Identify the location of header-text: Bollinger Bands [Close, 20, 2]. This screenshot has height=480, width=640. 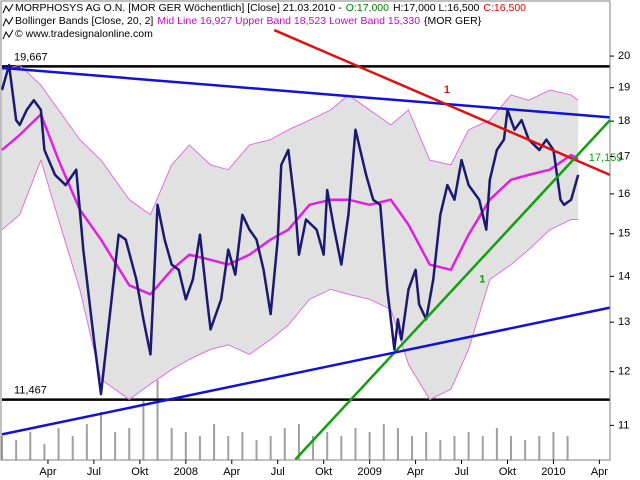
(84, 21).